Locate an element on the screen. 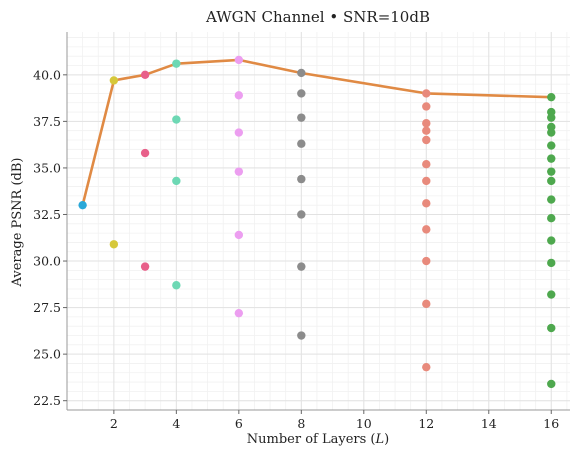  x-axis-label: Number of Layers (L) is located at coordinates (318, 439).